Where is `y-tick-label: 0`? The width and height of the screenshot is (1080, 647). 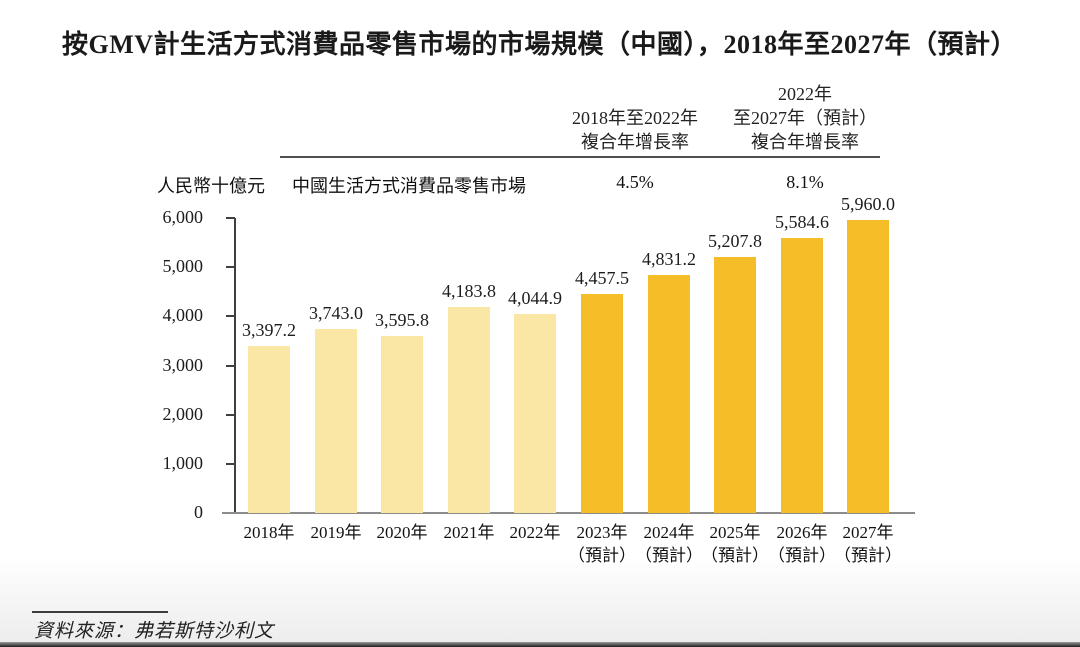
y-tick-label: 0 is located at coordinates (198, 512).